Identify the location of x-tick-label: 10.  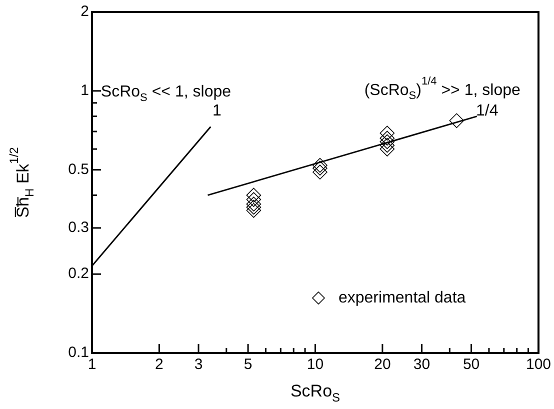
(315, 365).